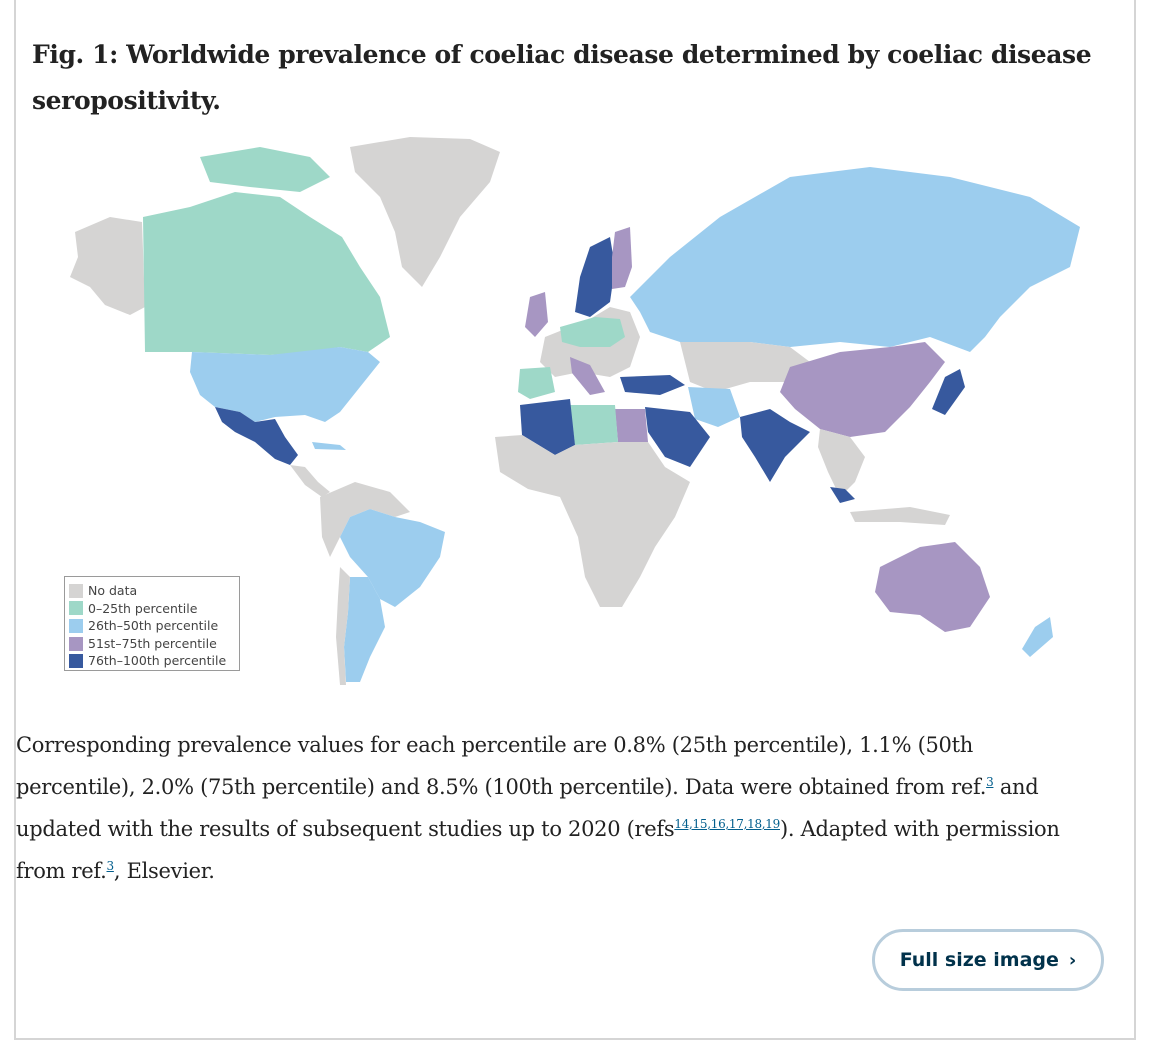 The width and height of the screenshot is (1156, 1040). What do you see at coordinates (727, 824) in the screenshot?
I see `reference-links-14-19: 14,15,16,17,18,19` at bounding box center [727, 824].